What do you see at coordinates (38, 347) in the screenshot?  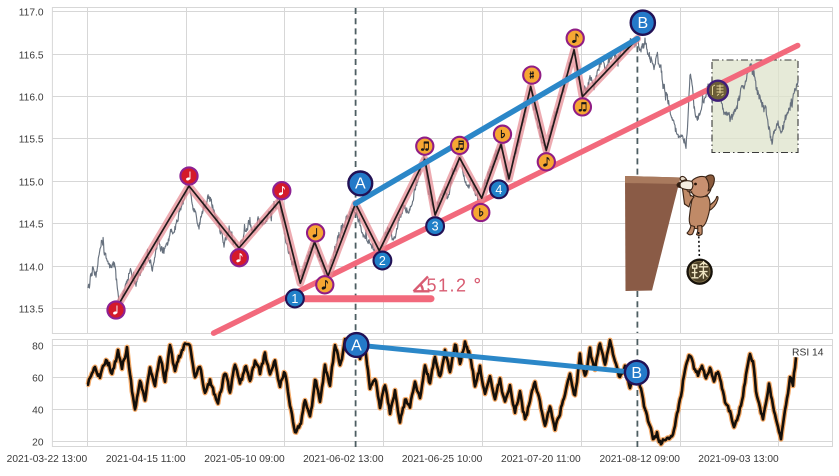 I see `svg-text: 80` at bounding box center [38, 347].